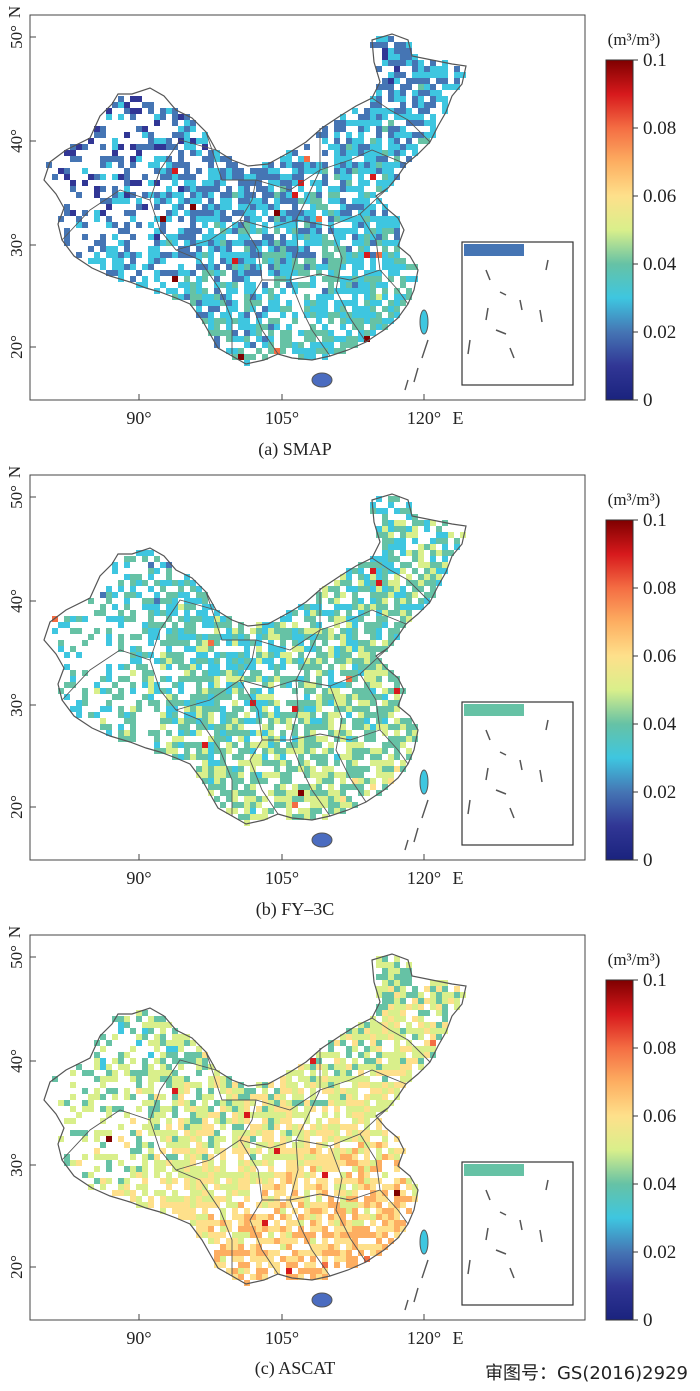 This screenshot has height=1391, width=700. Describe the element at coordinates (321, 735) in the screenshot. I see `province-border` at that location.